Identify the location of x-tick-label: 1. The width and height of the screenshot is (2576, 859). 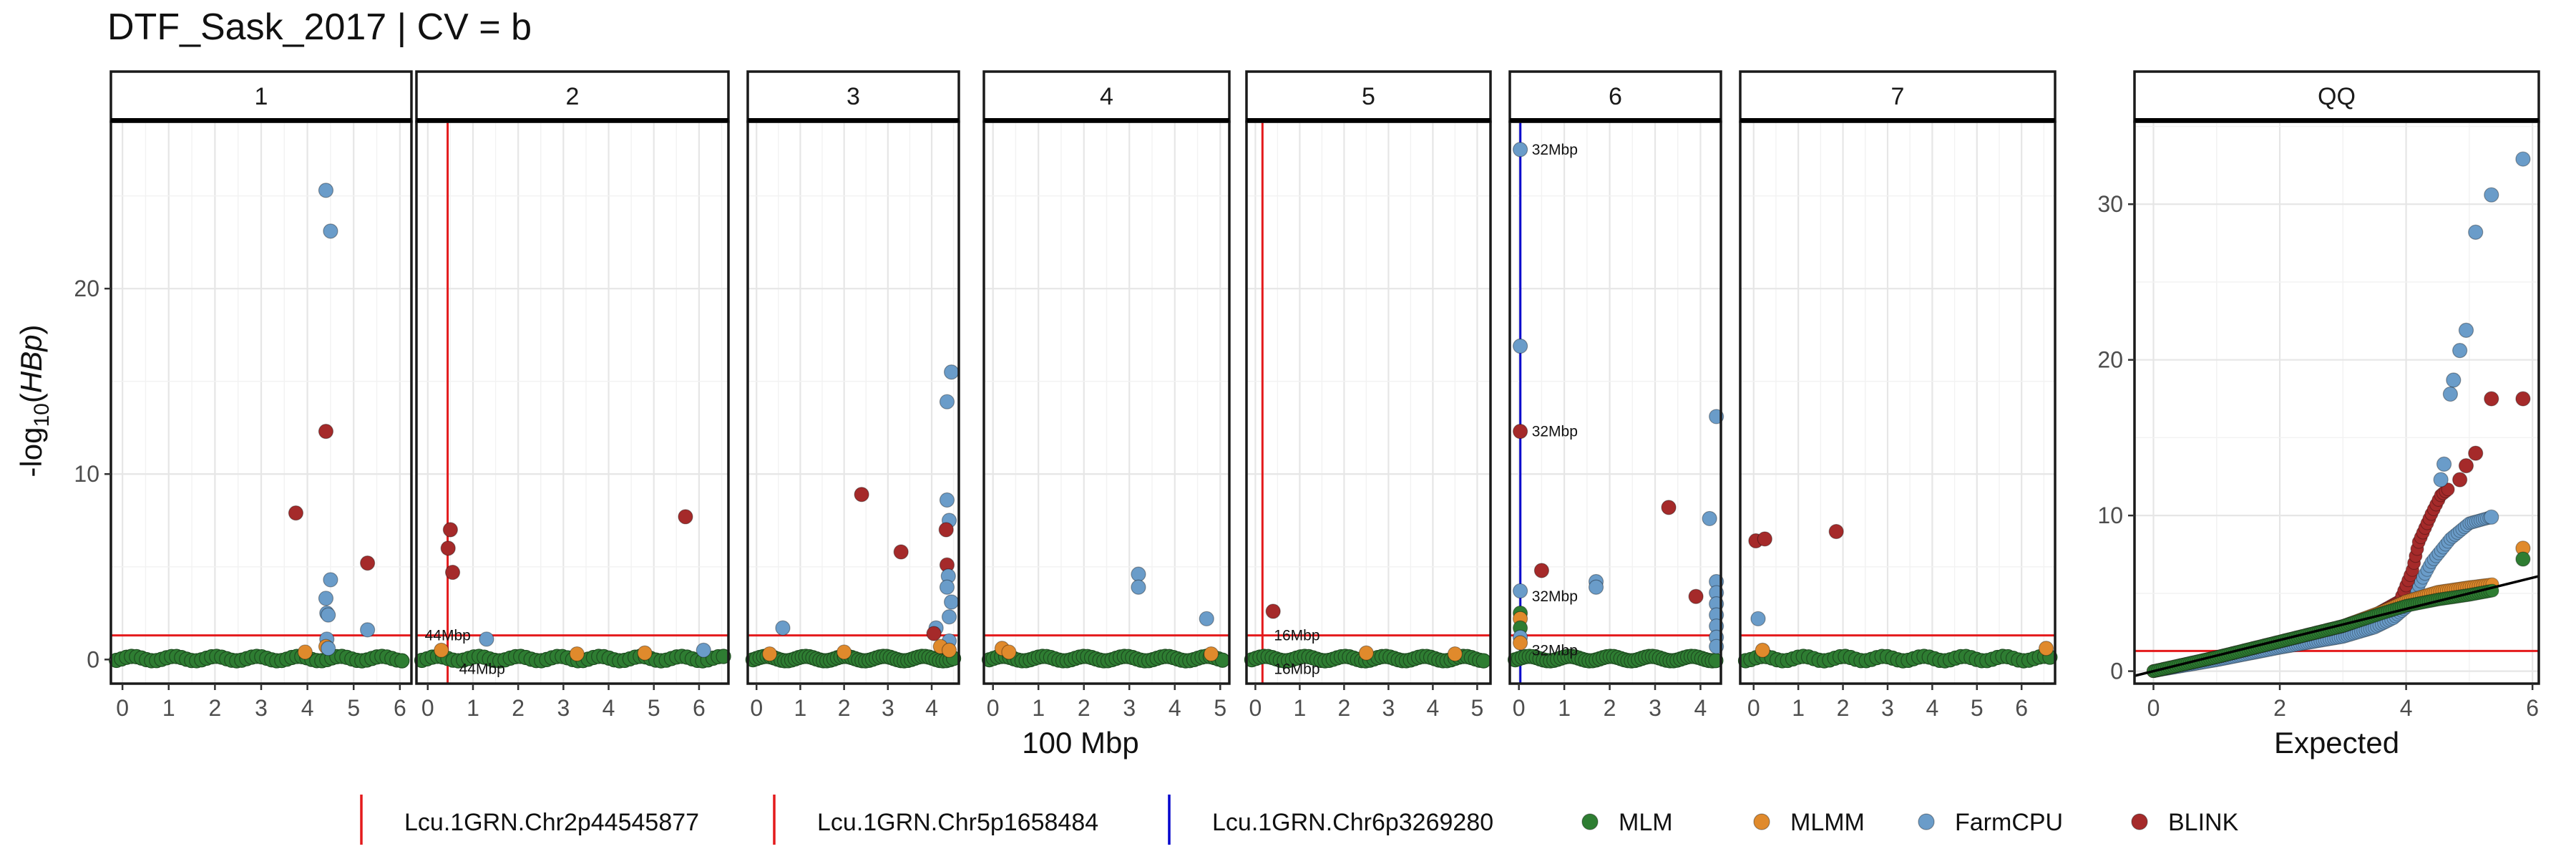
(1564, 708).